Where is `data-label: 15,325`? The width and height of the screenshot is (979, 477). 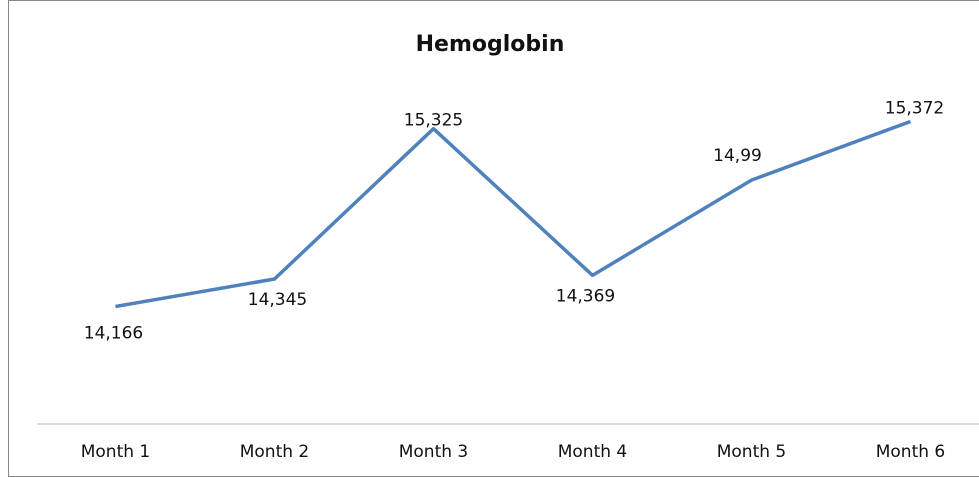
data-label: 15,325 is located at coordinates (433, 121).